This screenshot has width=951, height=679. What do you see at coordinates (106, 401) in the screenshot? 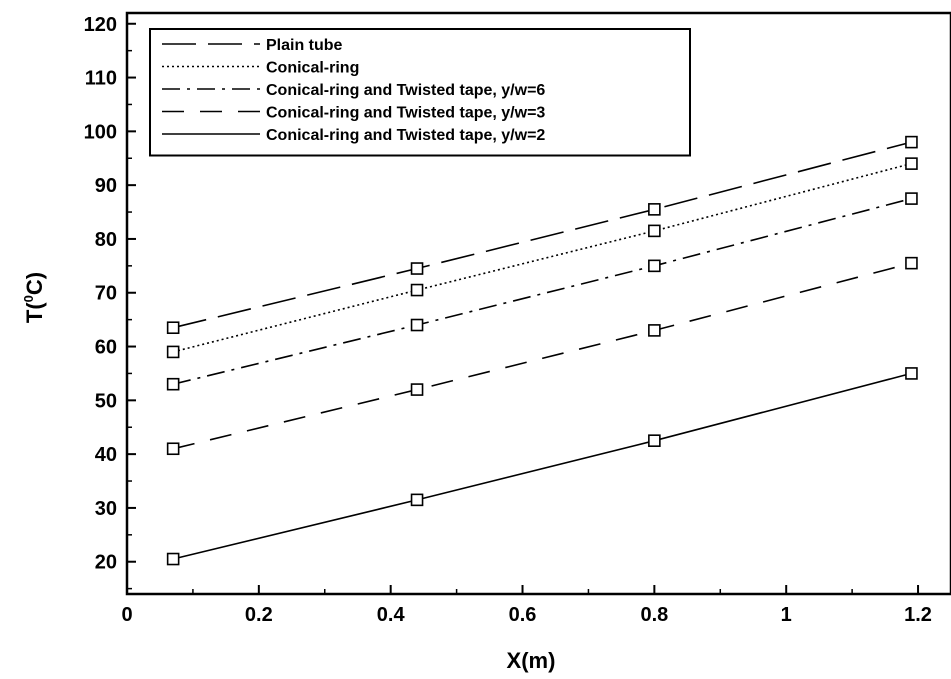
I see `y-tick-label: 50` at bounding box center [106, 401].